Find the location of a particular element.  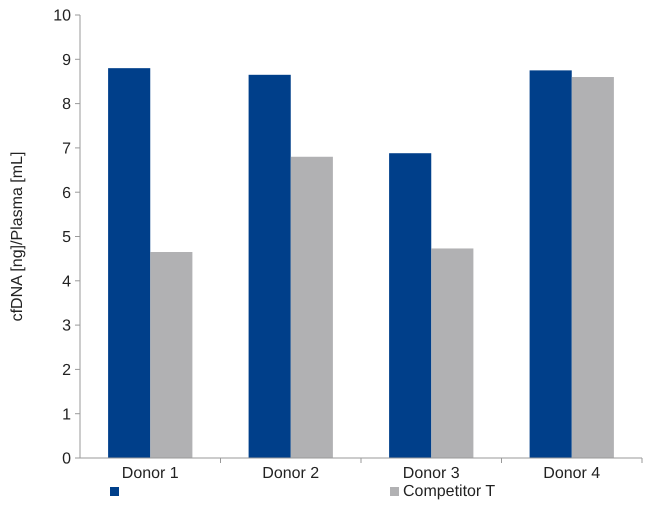

y-tick-label: 8 is located at coordinates (67, 105).